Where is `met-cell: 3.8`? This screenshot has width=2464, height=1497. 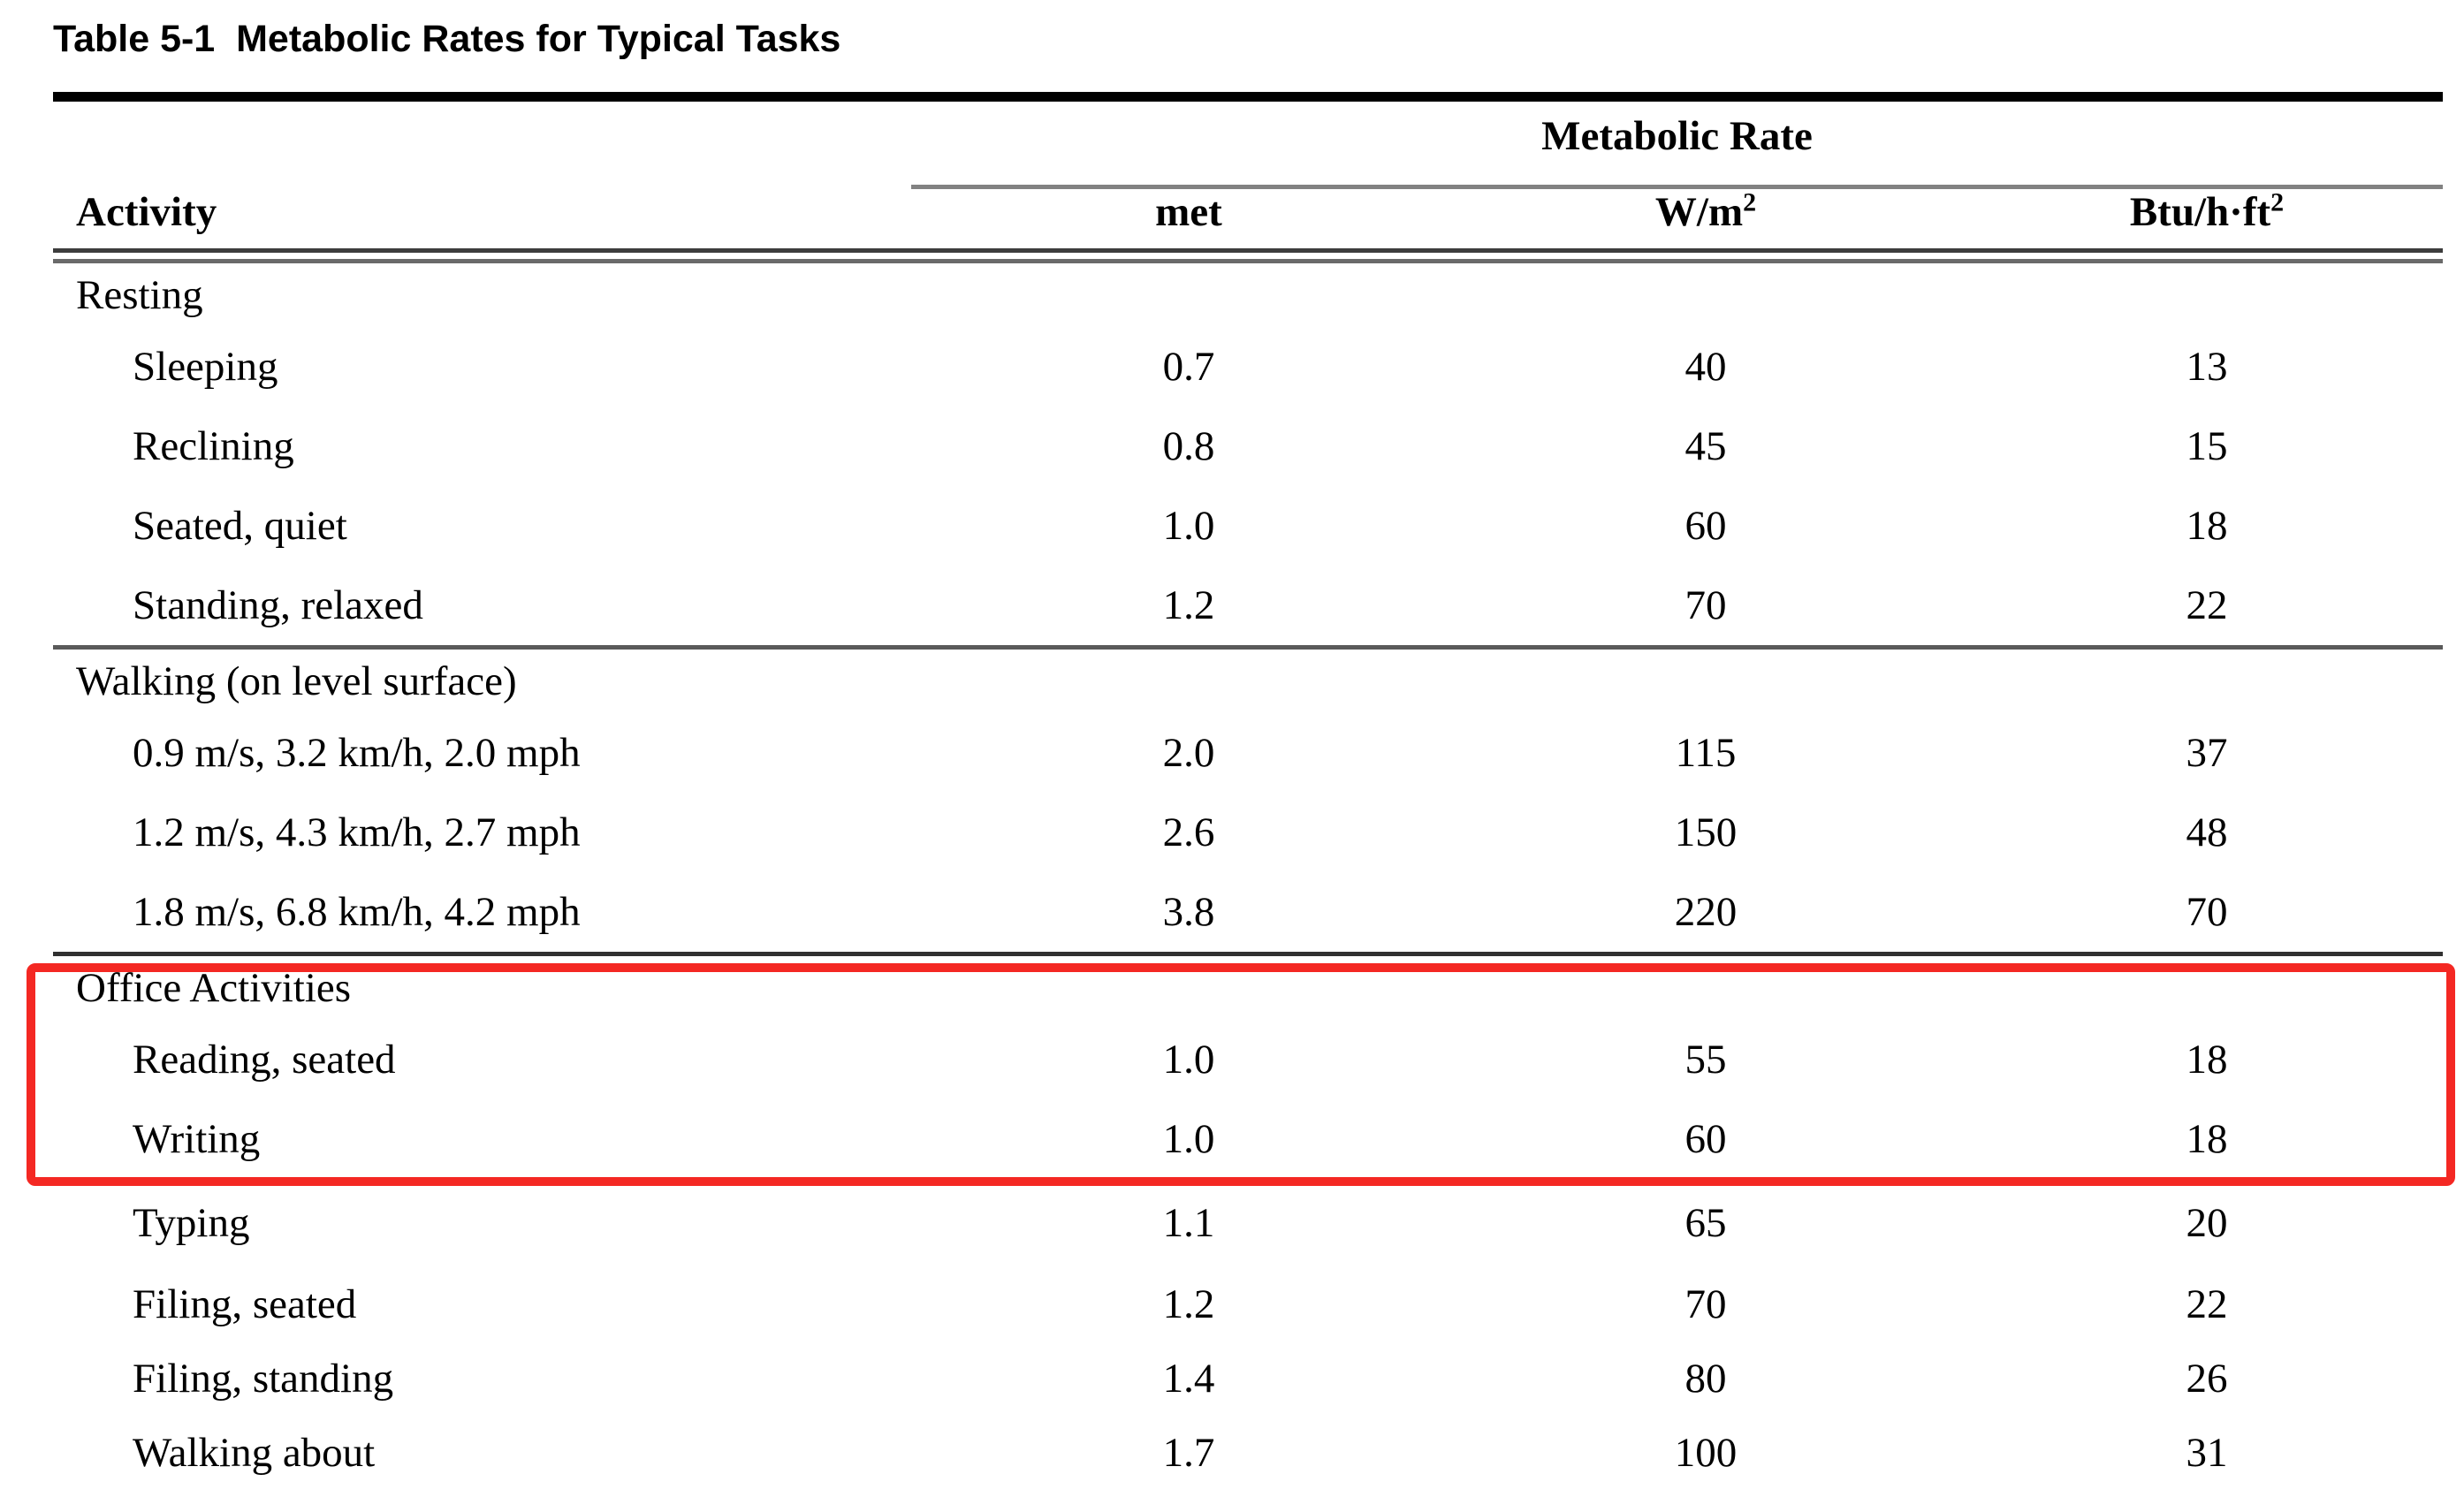
met-cell: 3.8 is located at coordinates (1188, 912).